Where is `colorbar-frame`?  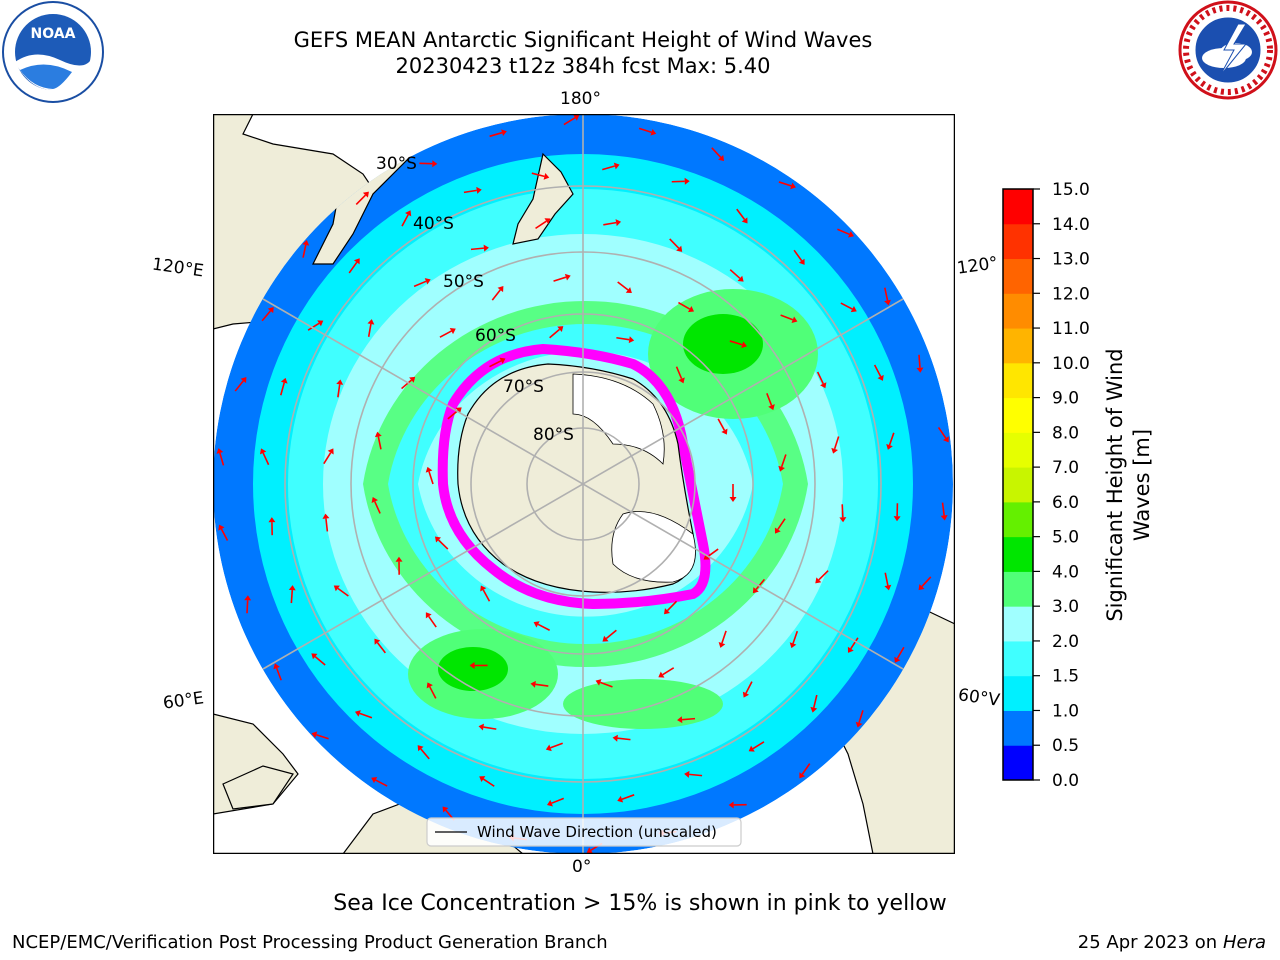
colorbar-frame is located at coordinates (1018, 484).